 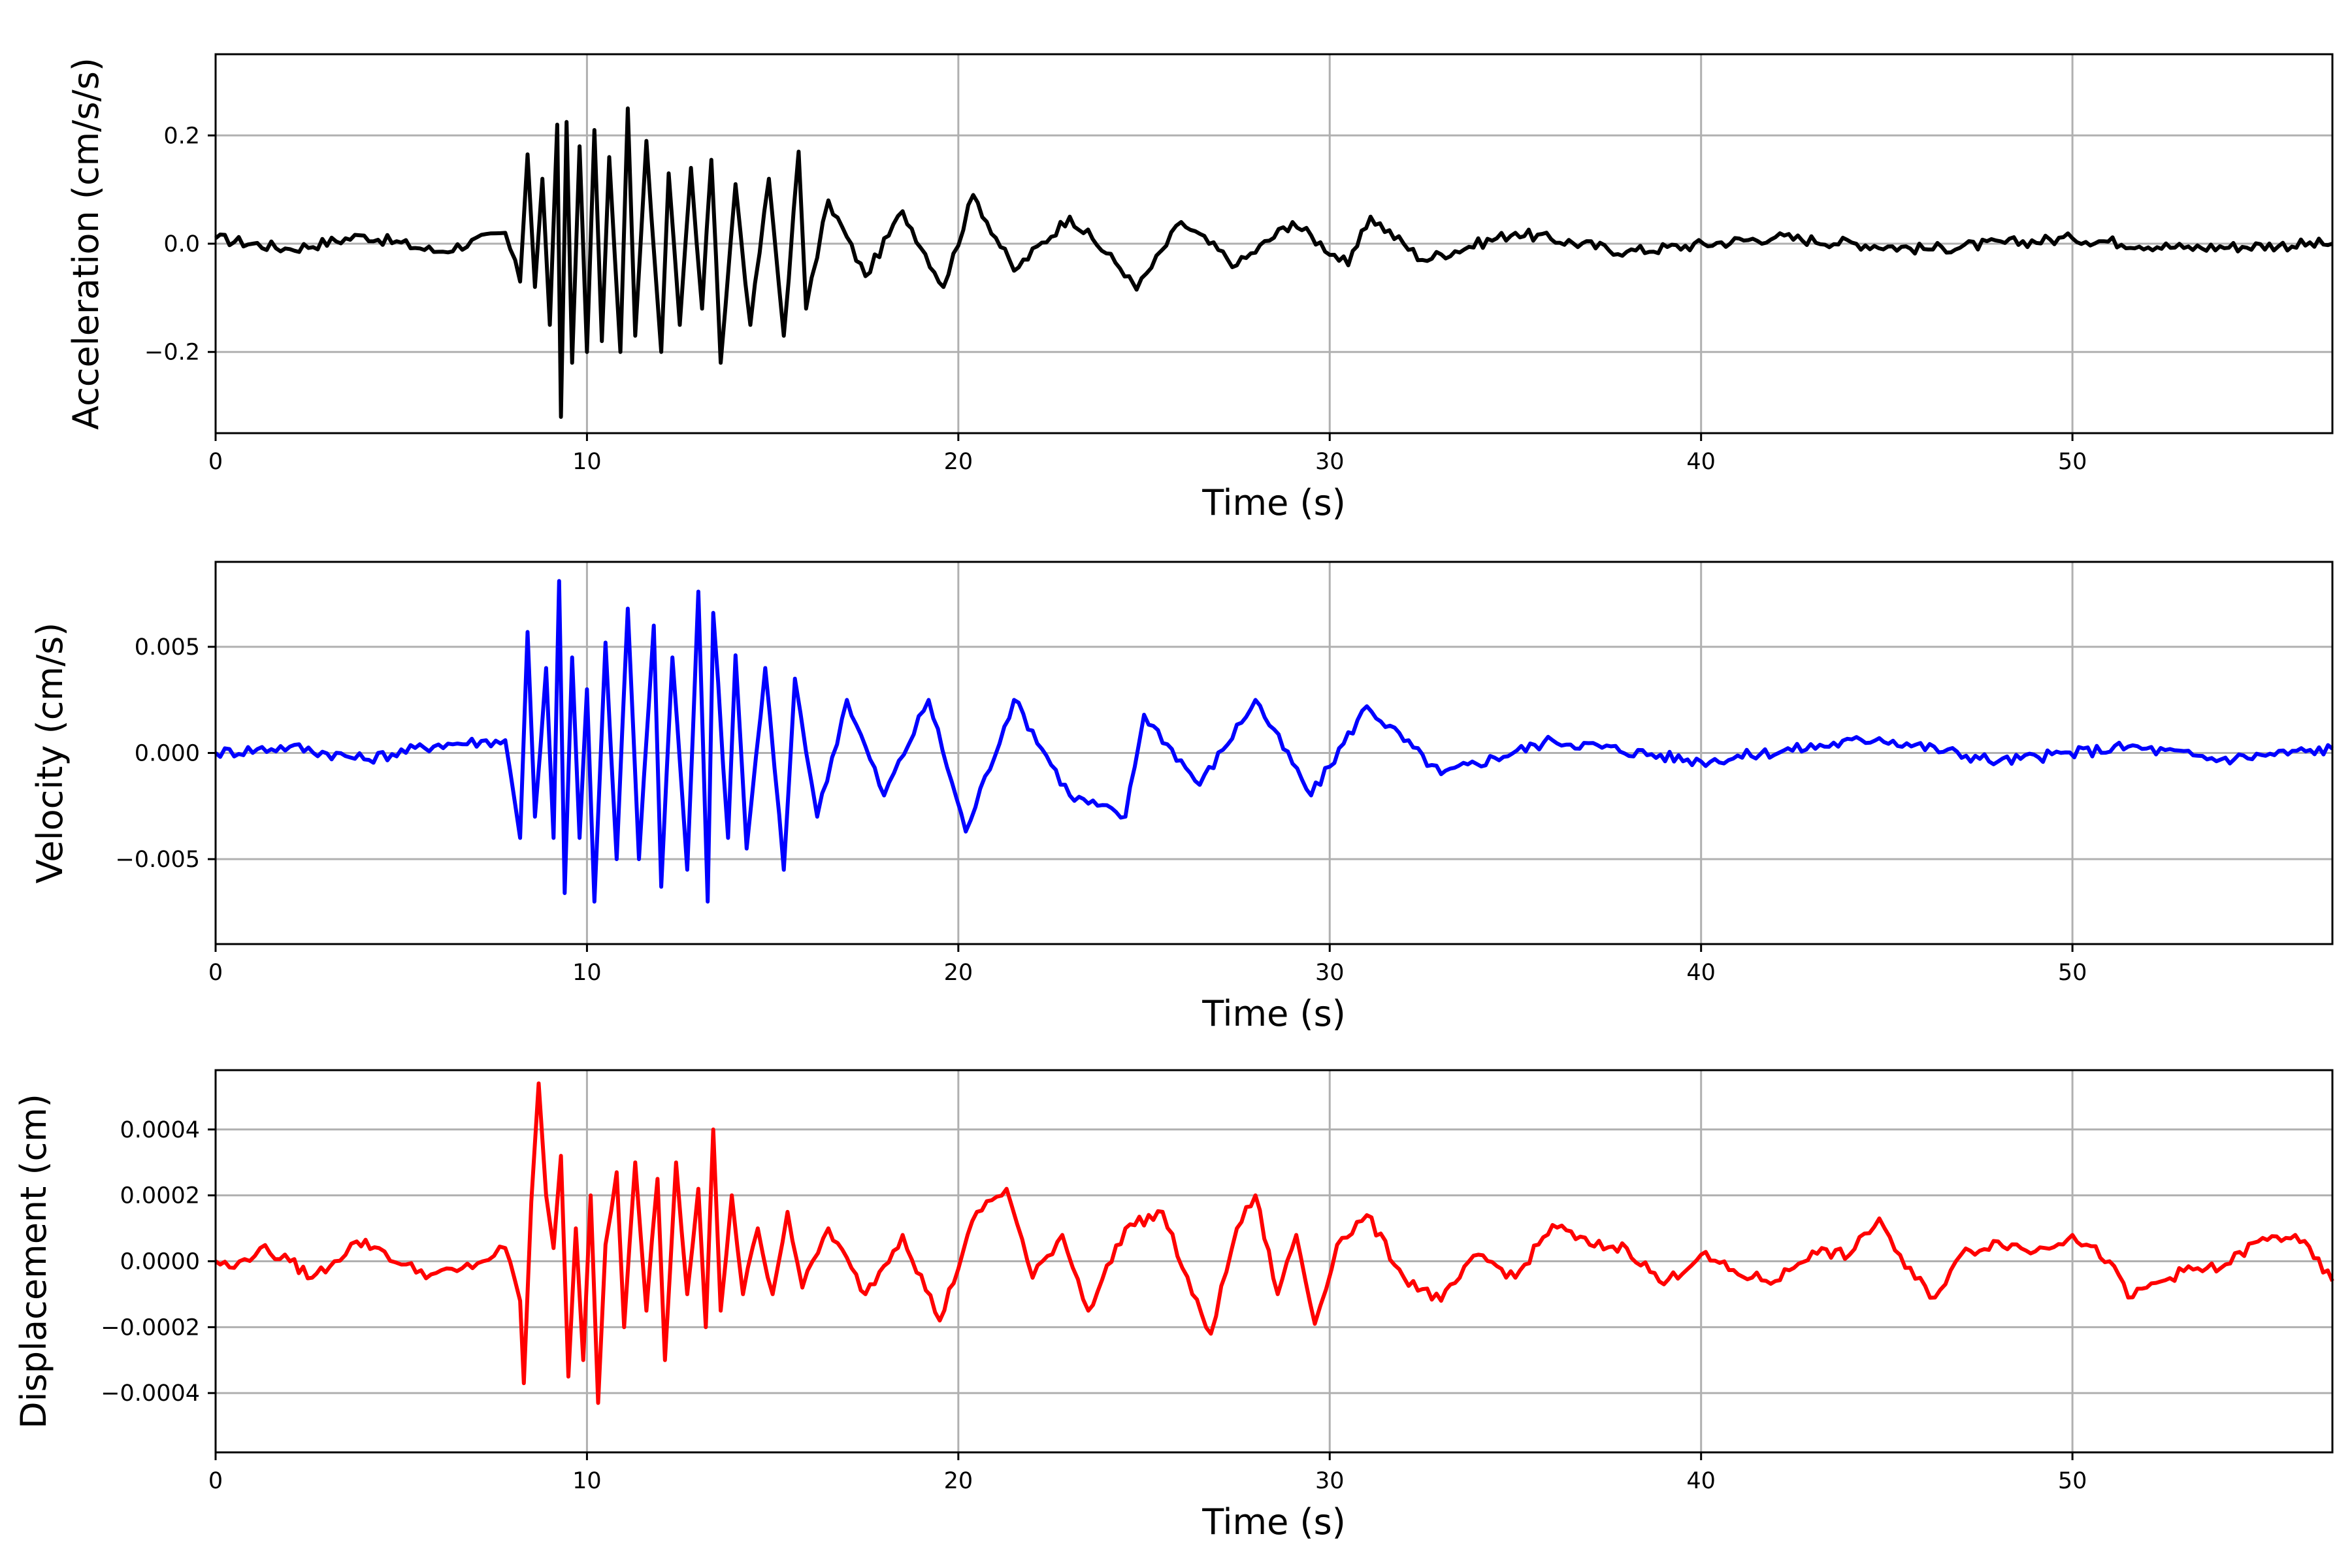 What do you see at coordinates (1701, 973) in the screenshot?
I see `velocity-x-tick-label: 40` at bounding box center [1701, 973].